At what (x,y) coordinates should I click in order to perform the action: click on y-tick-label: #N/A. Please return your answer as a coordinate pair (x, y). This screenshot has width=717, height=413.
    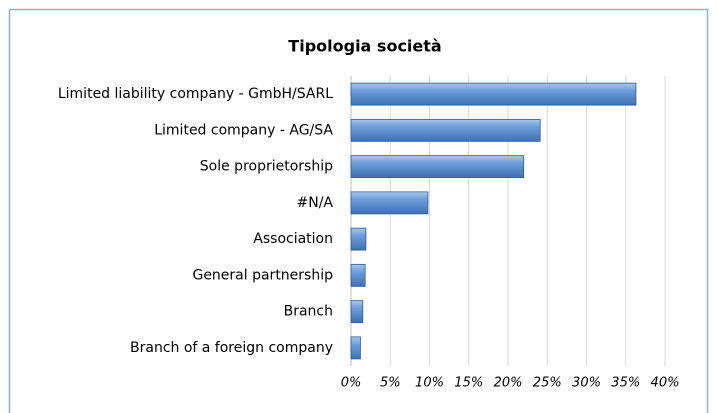
    Looking at the image, I should click on (315, 203).